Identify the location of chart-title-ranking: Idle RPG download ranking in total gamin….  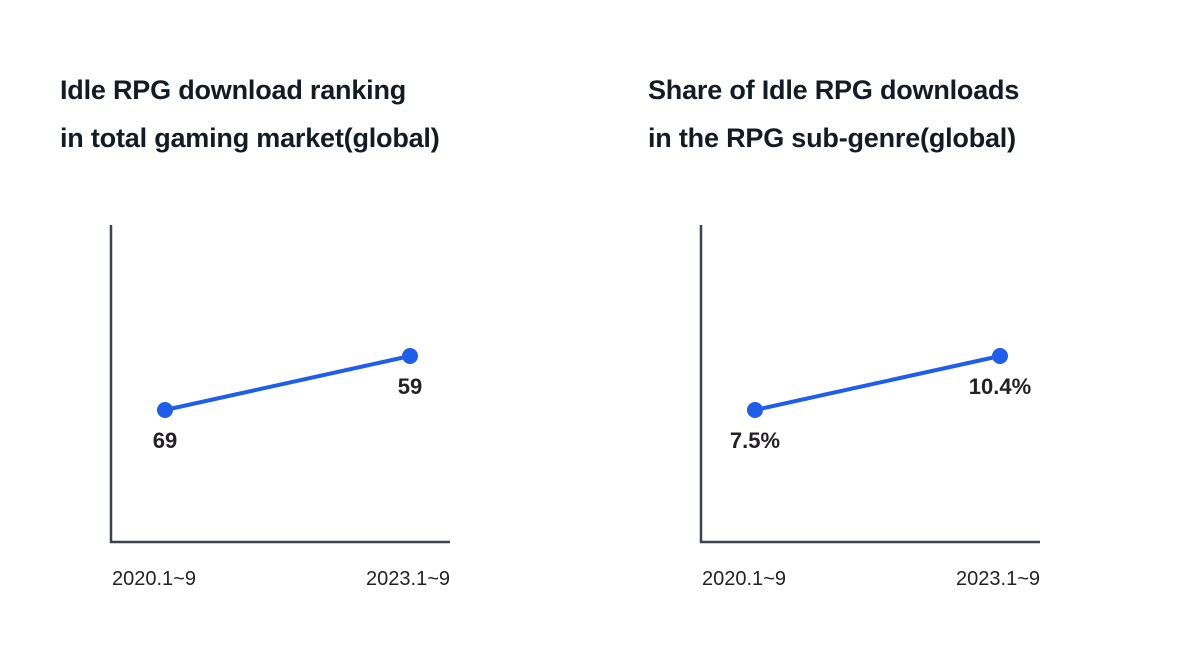
(320, 114).